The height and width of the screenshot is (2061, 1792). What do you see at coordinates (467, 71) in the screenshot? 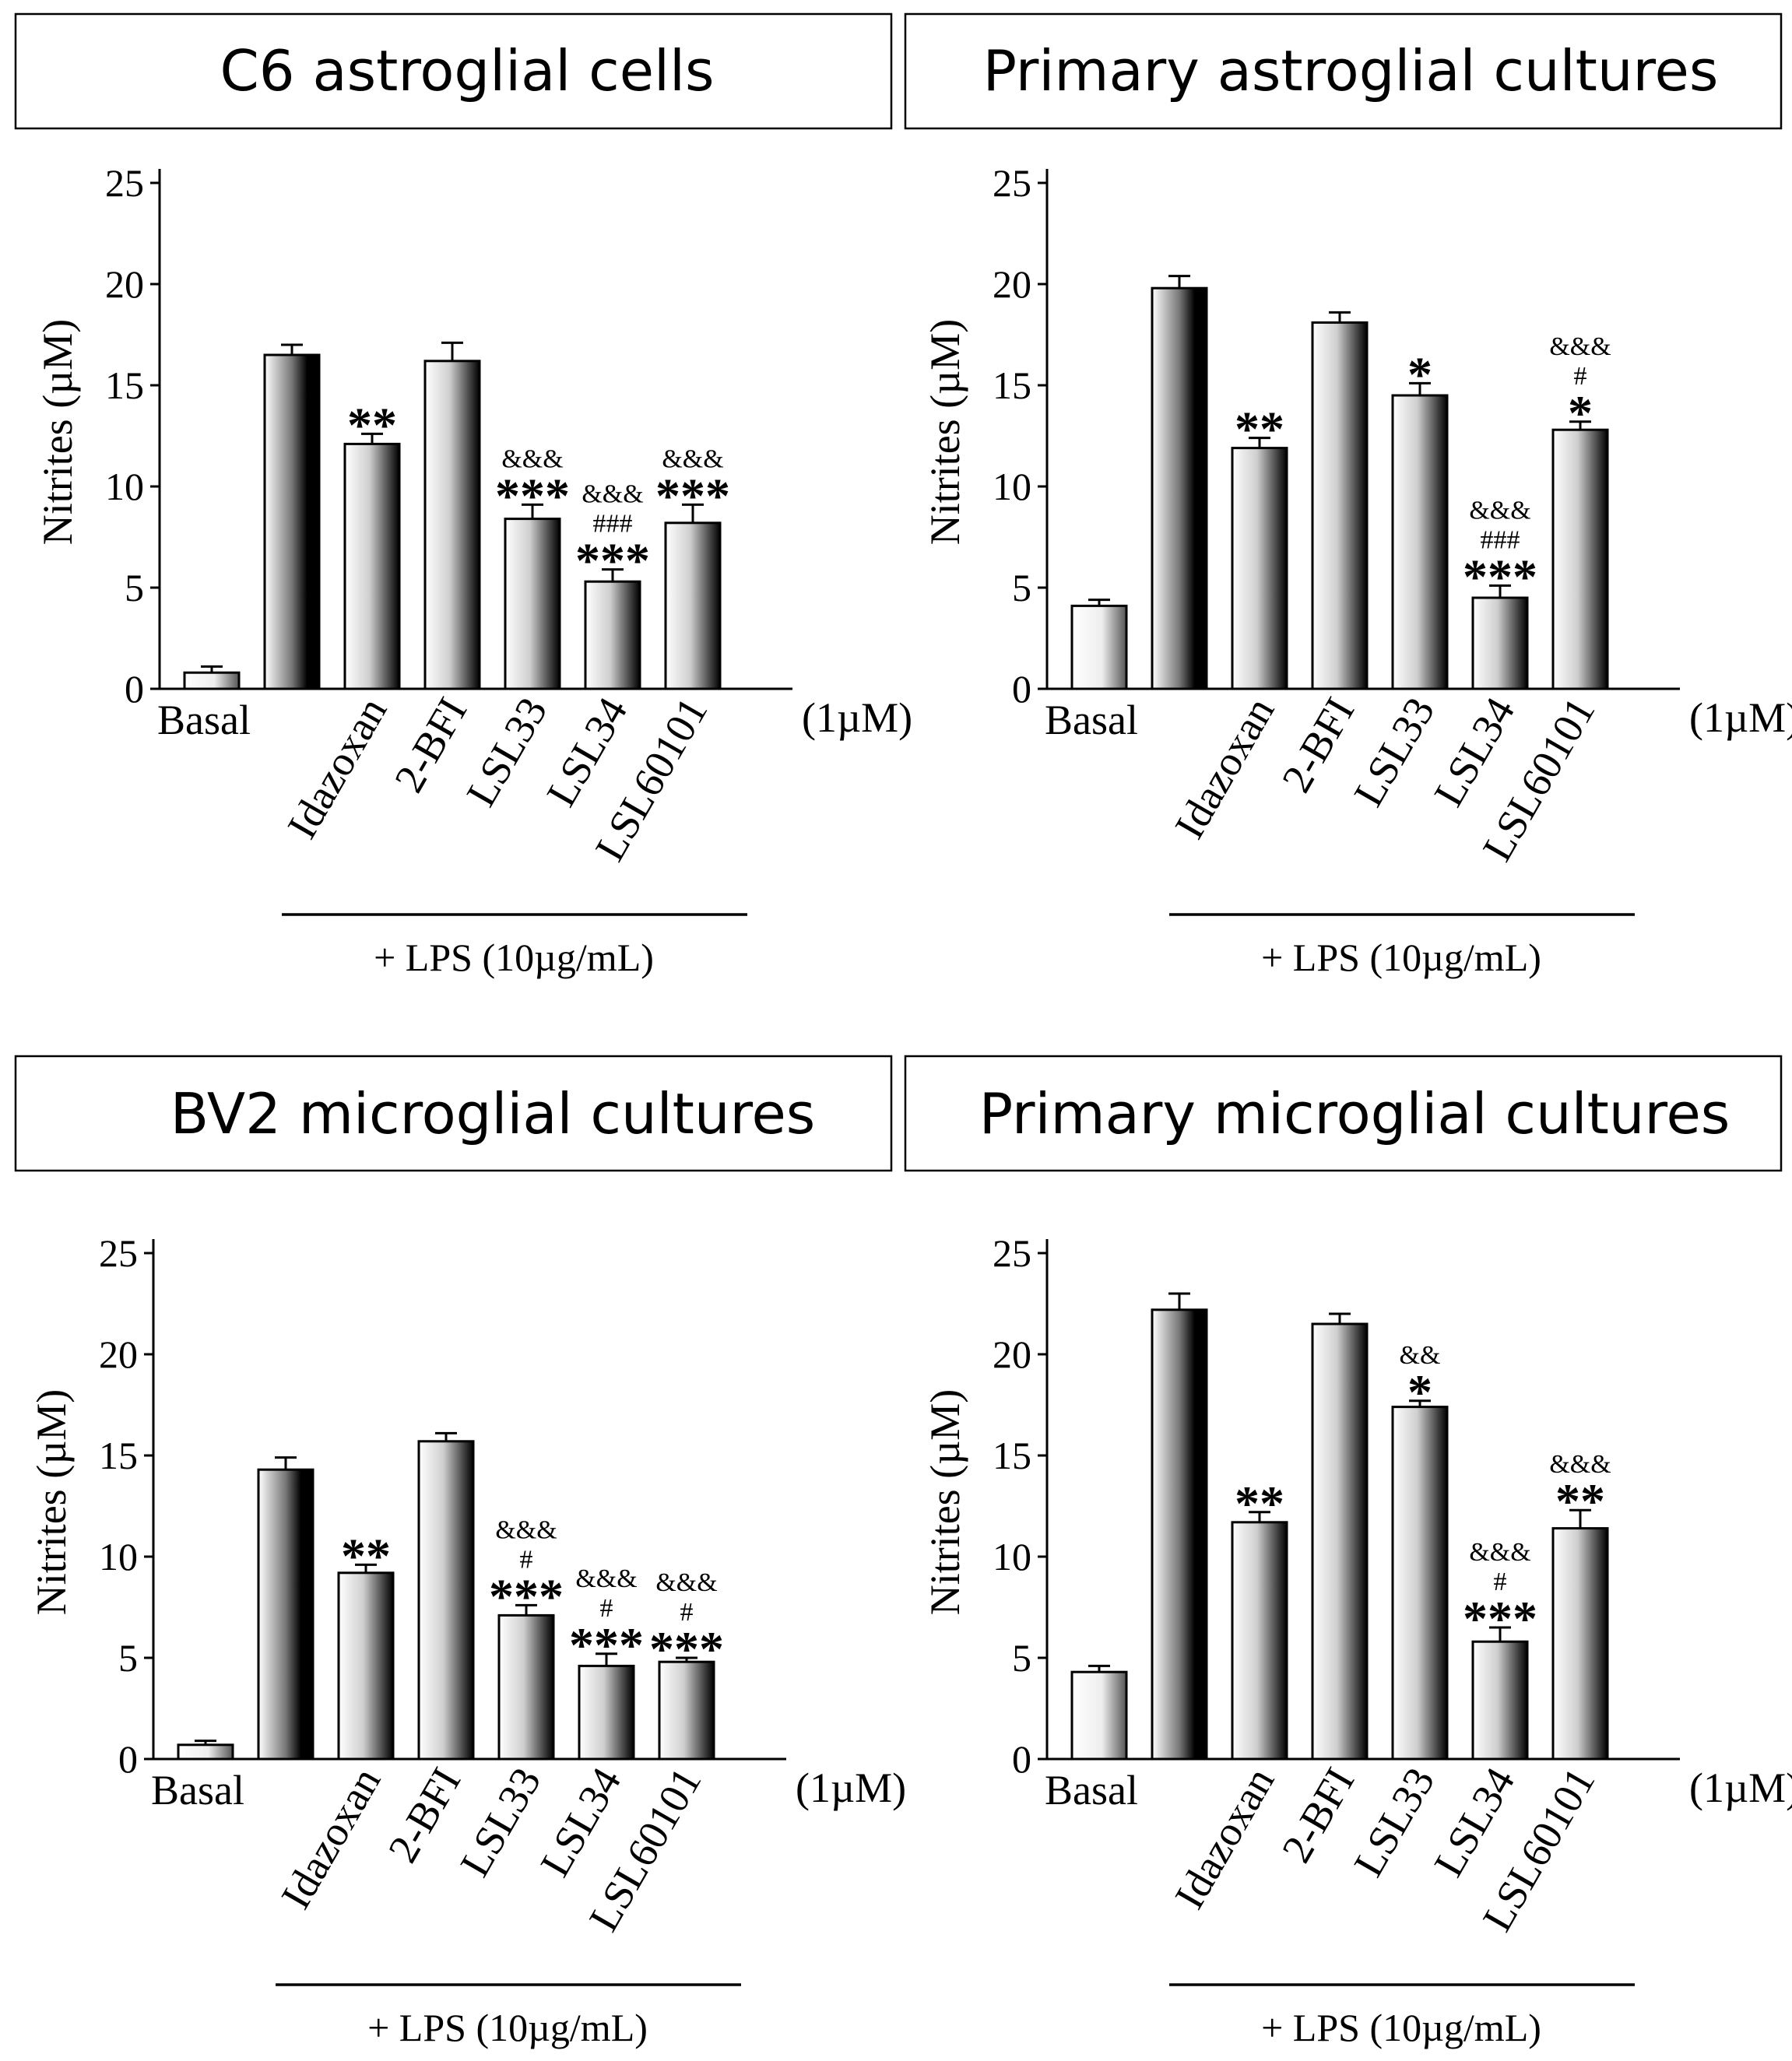
I see `chart-title: C6 astroglial cells` at bounding box center [467, 71].